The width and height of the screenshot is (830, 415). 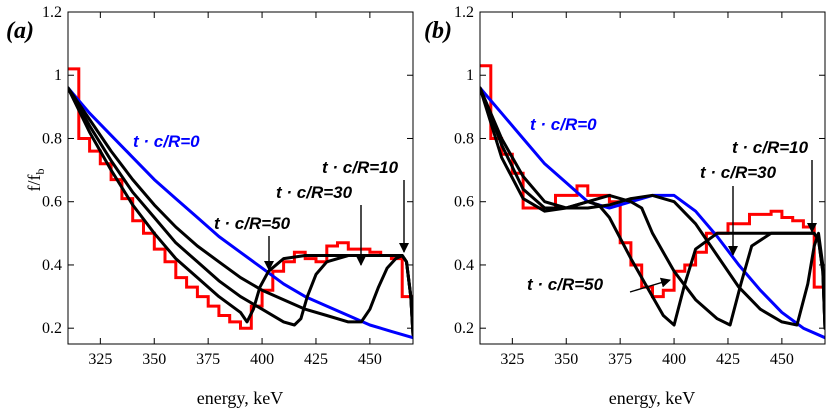 What do you see at coordinates (34, 183) in the screenshot?
I see `y-axis-label-main: f/f` at bounding box center [34, 183].